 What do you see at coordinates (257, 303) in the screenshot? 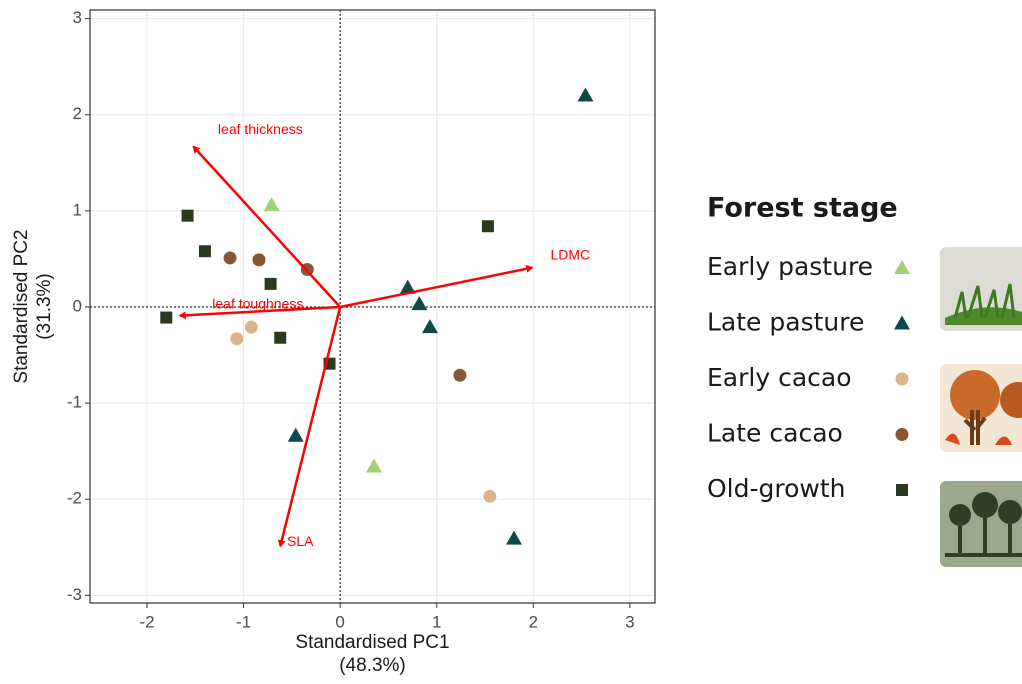
I see `arrow-label: leaf toughness` at bounding box center [257, 303].